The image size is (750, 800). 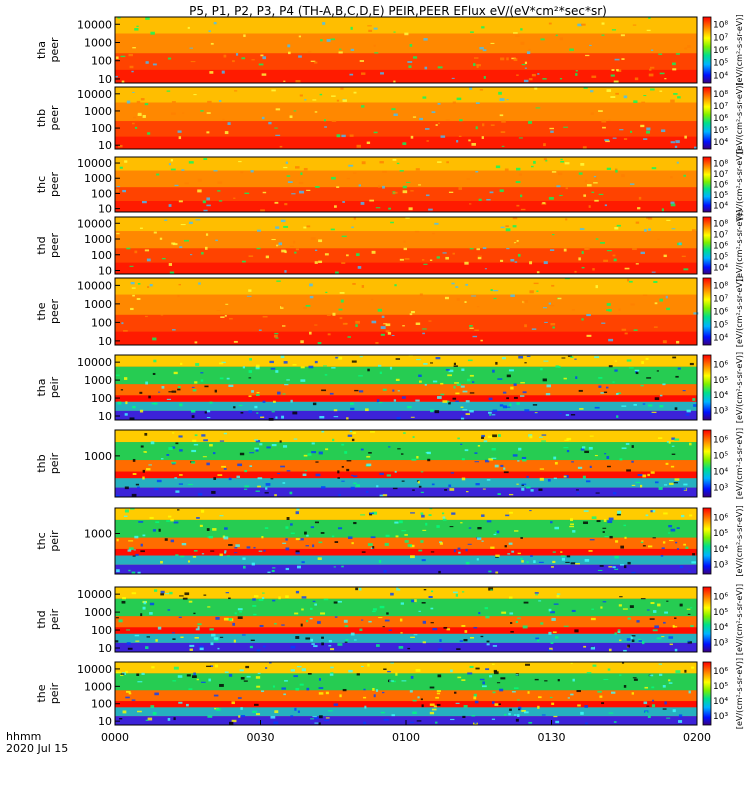 What do you see at coordinates (41, 463) in the screenshot?
I see `y-axis-probe-label: thb` at bounding box center [41, 463].